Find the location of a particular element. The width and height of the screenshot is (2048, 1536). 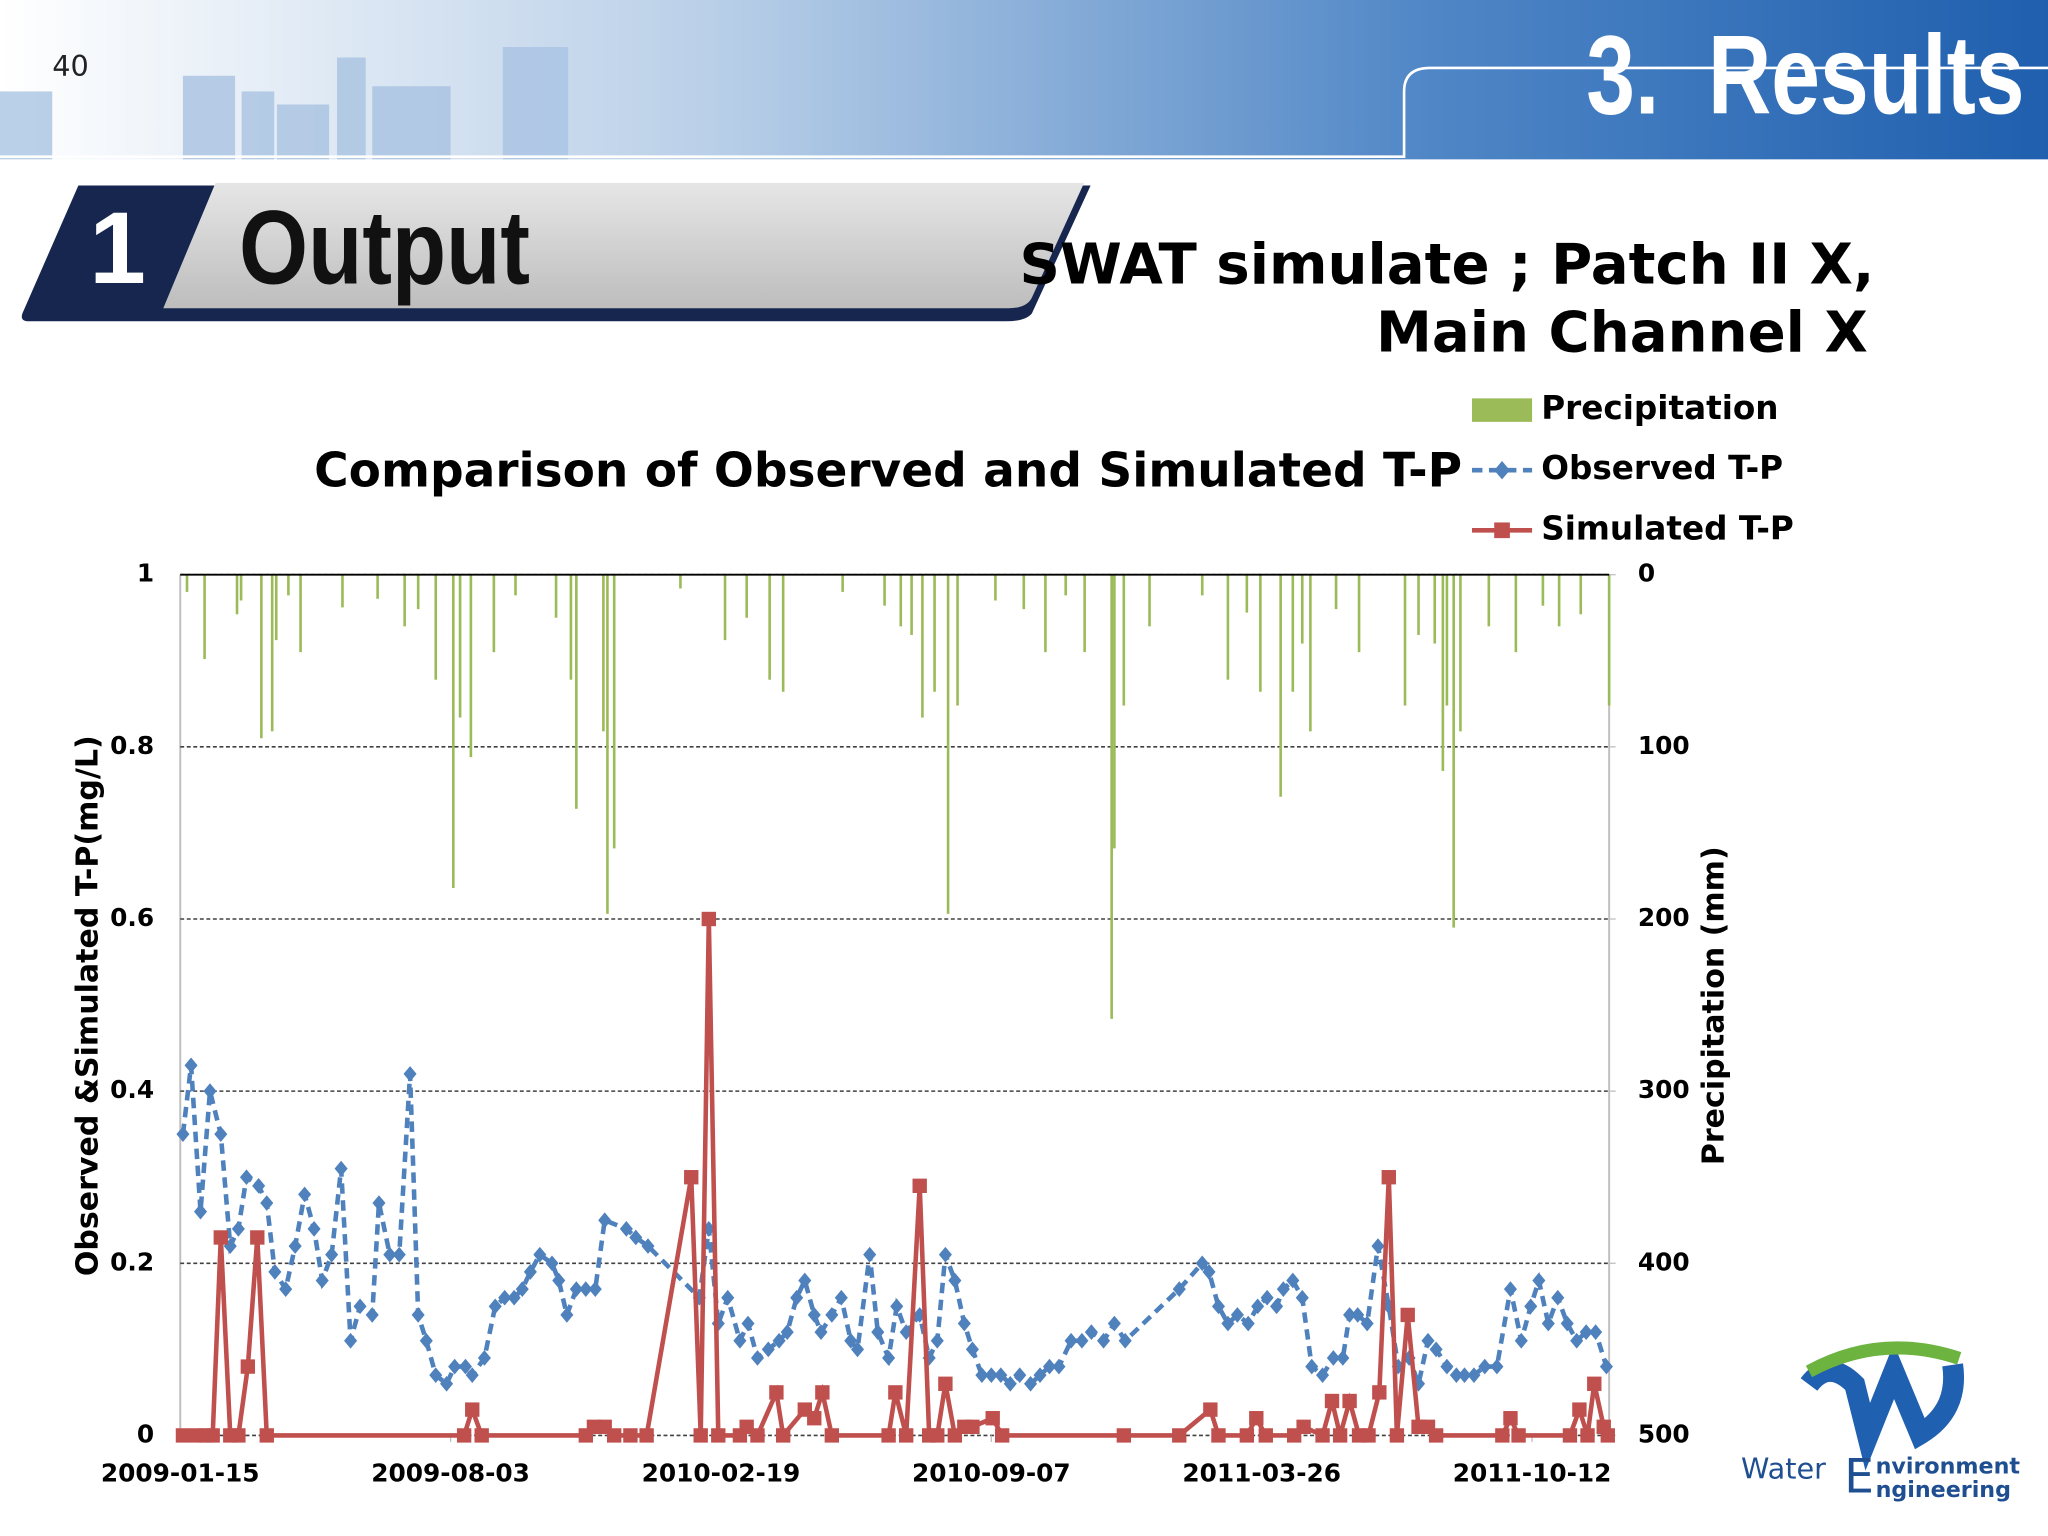

y2-tick-label: 500 is located at coordinates (1664, 1433).